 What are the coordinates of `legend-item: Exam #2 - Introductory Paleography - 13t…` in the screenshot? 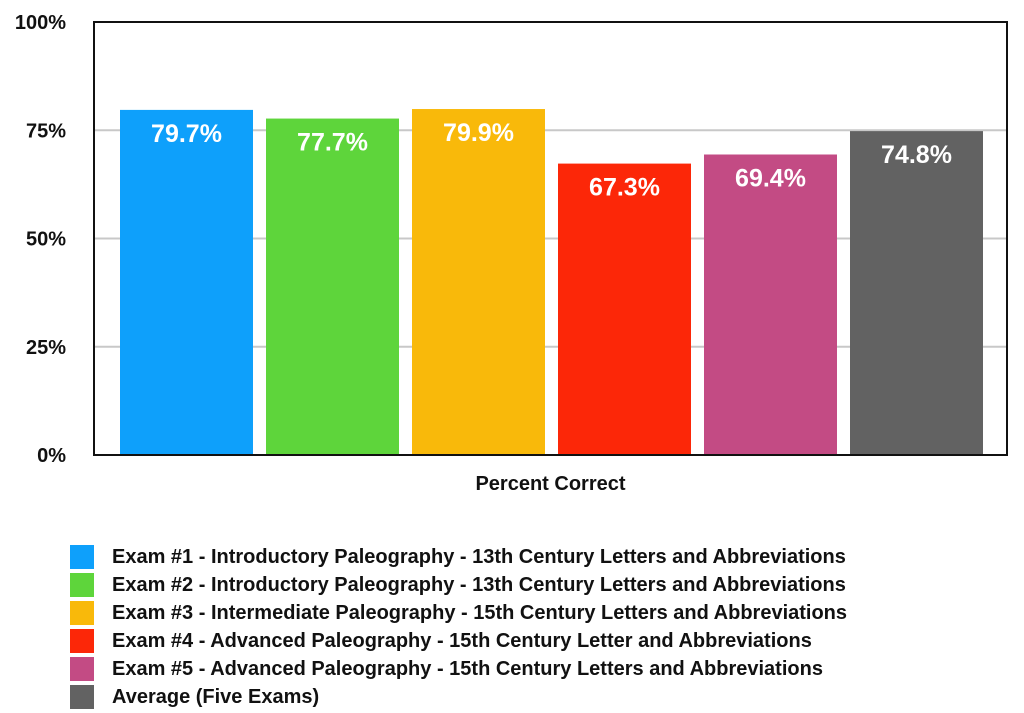 It's located at (458, 585).